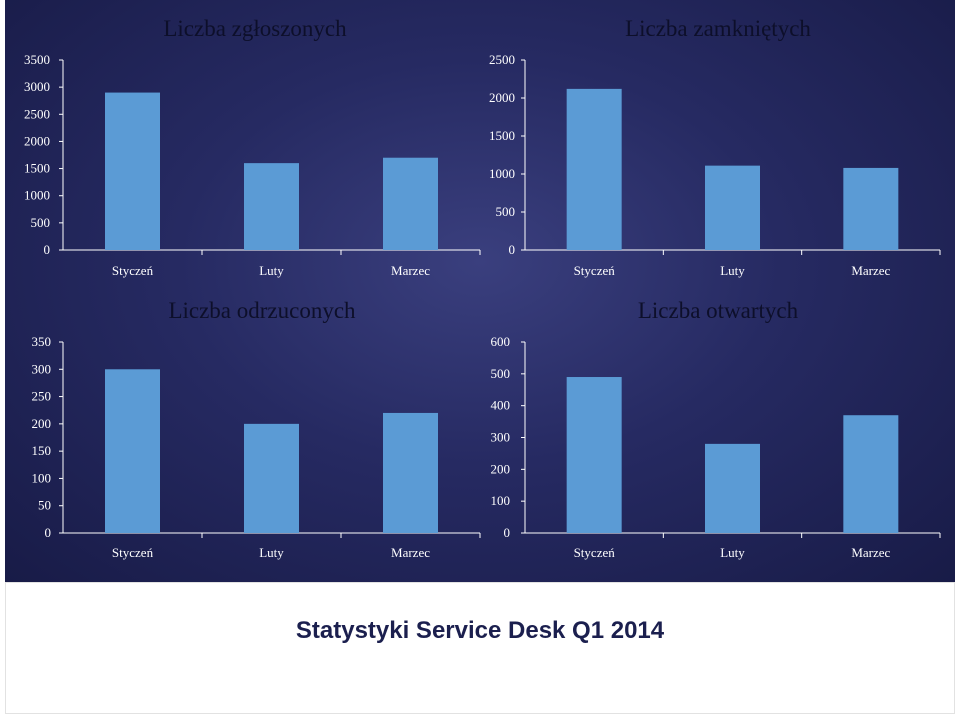 This screenshot has height=716, width=960. Describe the element at coordinates (37, 195) in the screenshot. I see `chart-1-y-tick-label: 1000` at that location.